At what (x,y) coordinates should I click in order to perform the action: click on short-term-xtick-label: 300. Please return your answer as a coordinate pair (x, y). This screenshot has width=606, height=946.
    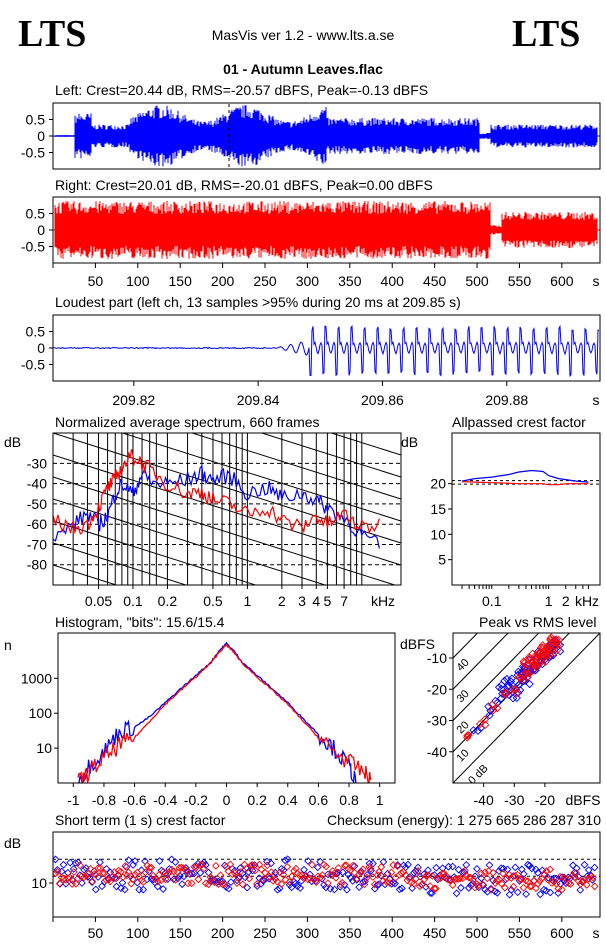
    Looking at the image, I should click on (308, 933).